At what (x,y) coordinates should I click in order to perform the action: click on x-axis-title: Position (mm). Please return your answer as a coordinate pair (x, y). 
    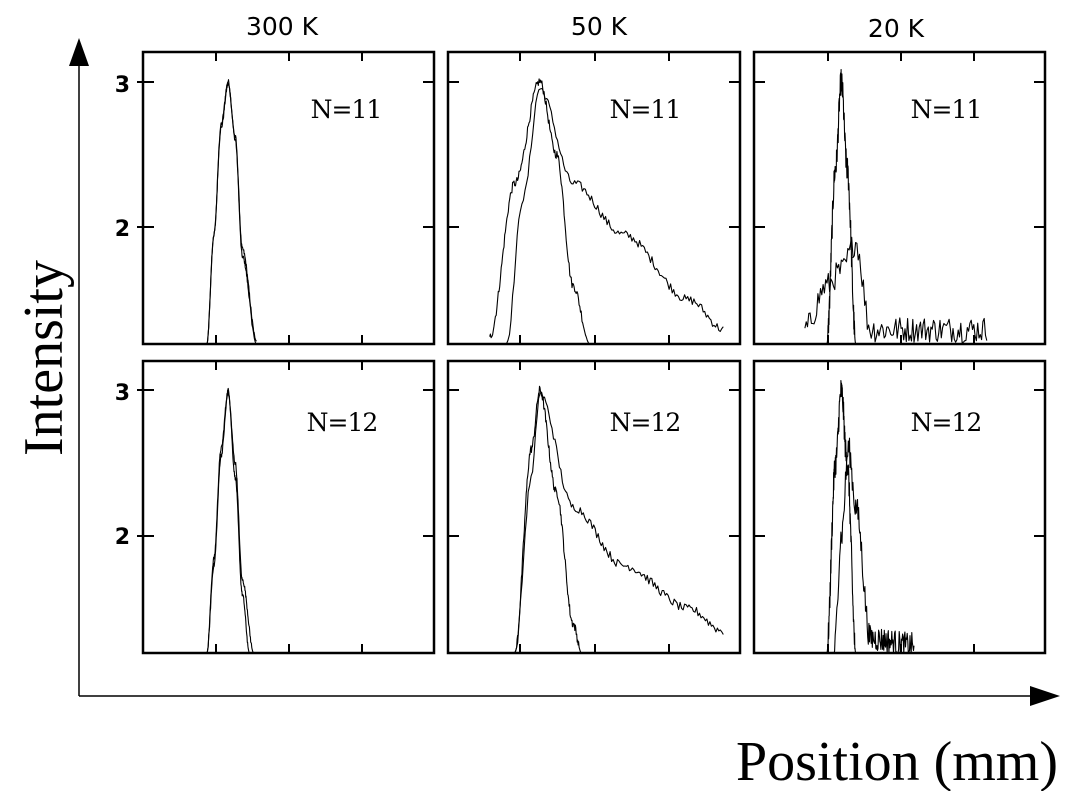
    Looking at the image, I should click on (897, 761).